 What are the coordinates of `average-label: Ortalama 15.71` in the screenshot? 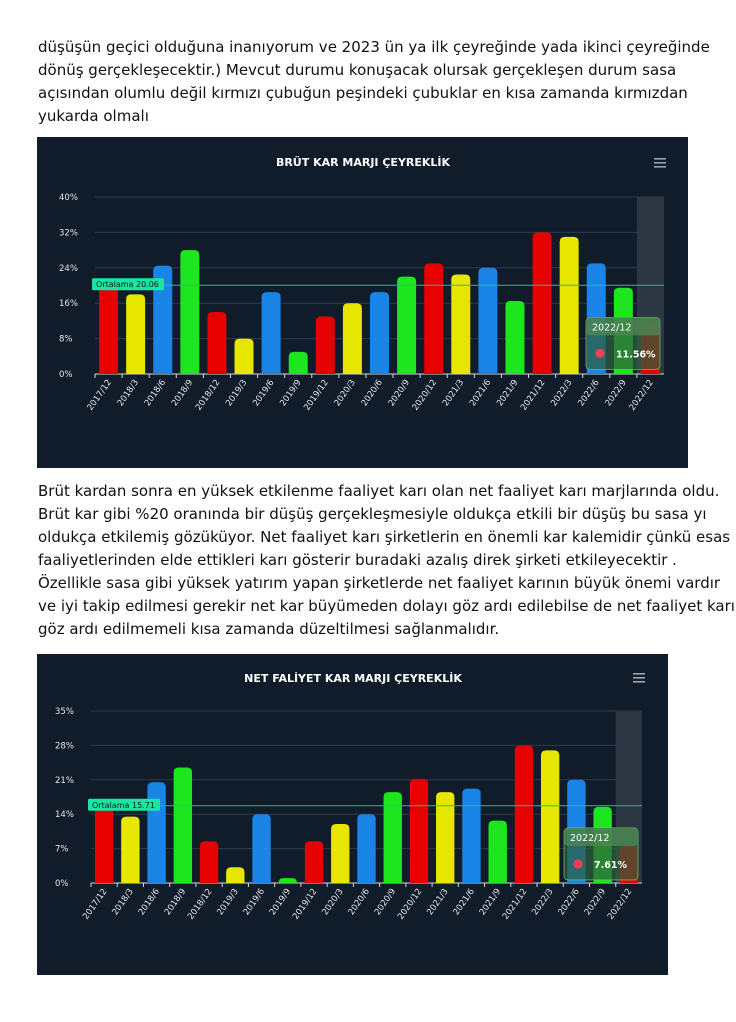 It's located at (123, 805).